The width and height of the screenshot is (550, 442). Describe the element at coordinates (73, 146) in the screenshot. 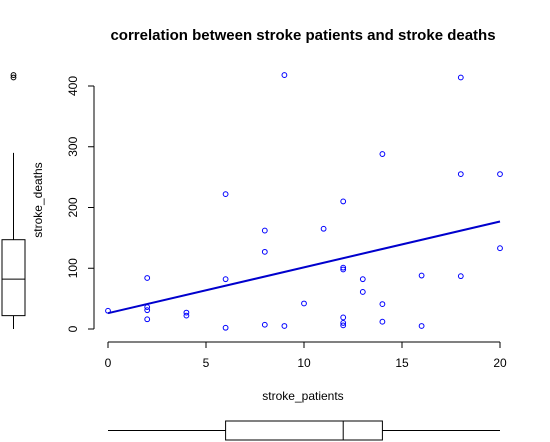

I see `y-tick-label: 300` at that location.